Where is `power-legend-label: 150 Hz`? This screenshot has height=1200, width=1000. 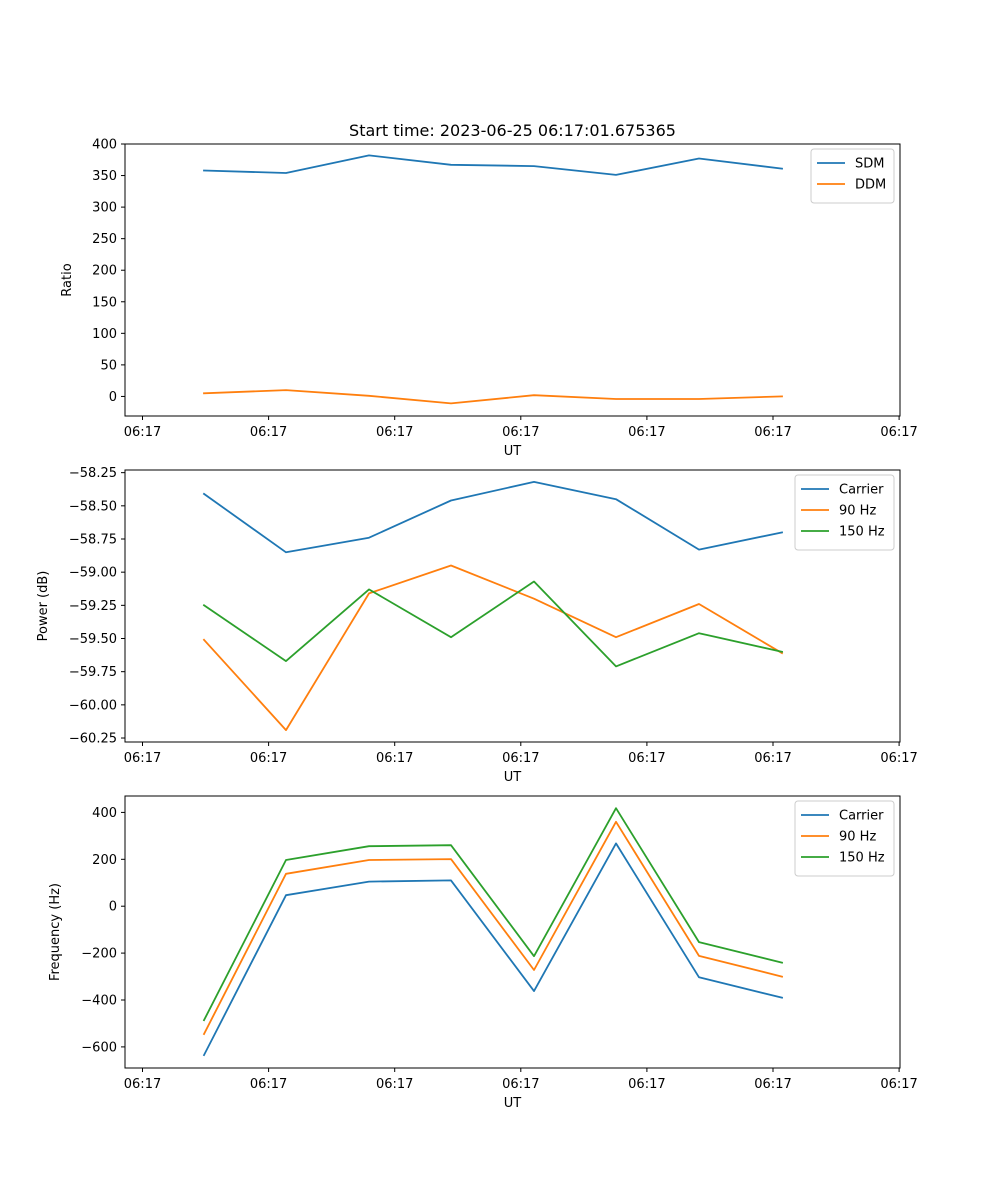
power-legend-label: 150 Hz is located at coordinates (862, 532).